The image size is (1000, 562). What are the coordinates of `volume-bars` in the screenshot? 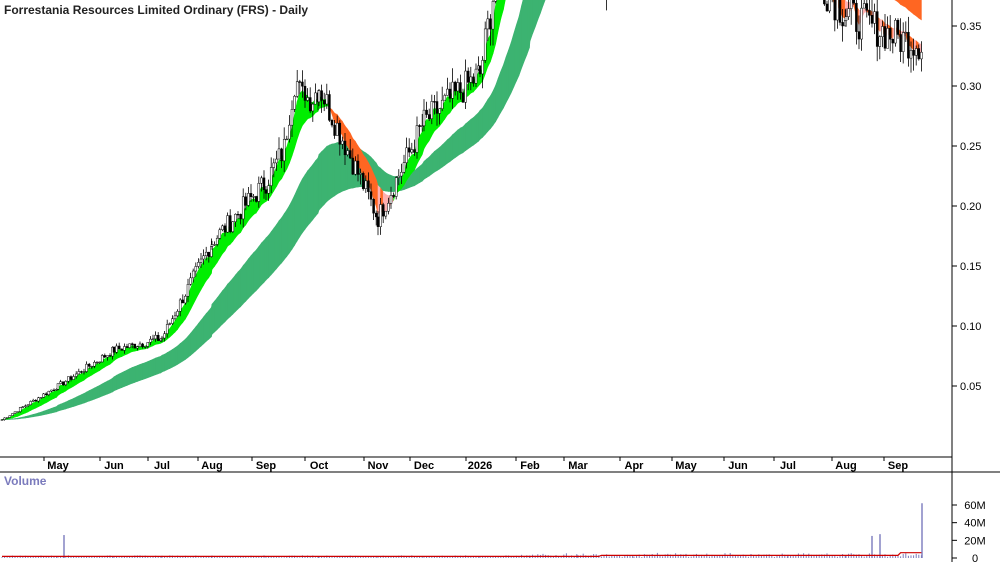 It's located at (462, 530).